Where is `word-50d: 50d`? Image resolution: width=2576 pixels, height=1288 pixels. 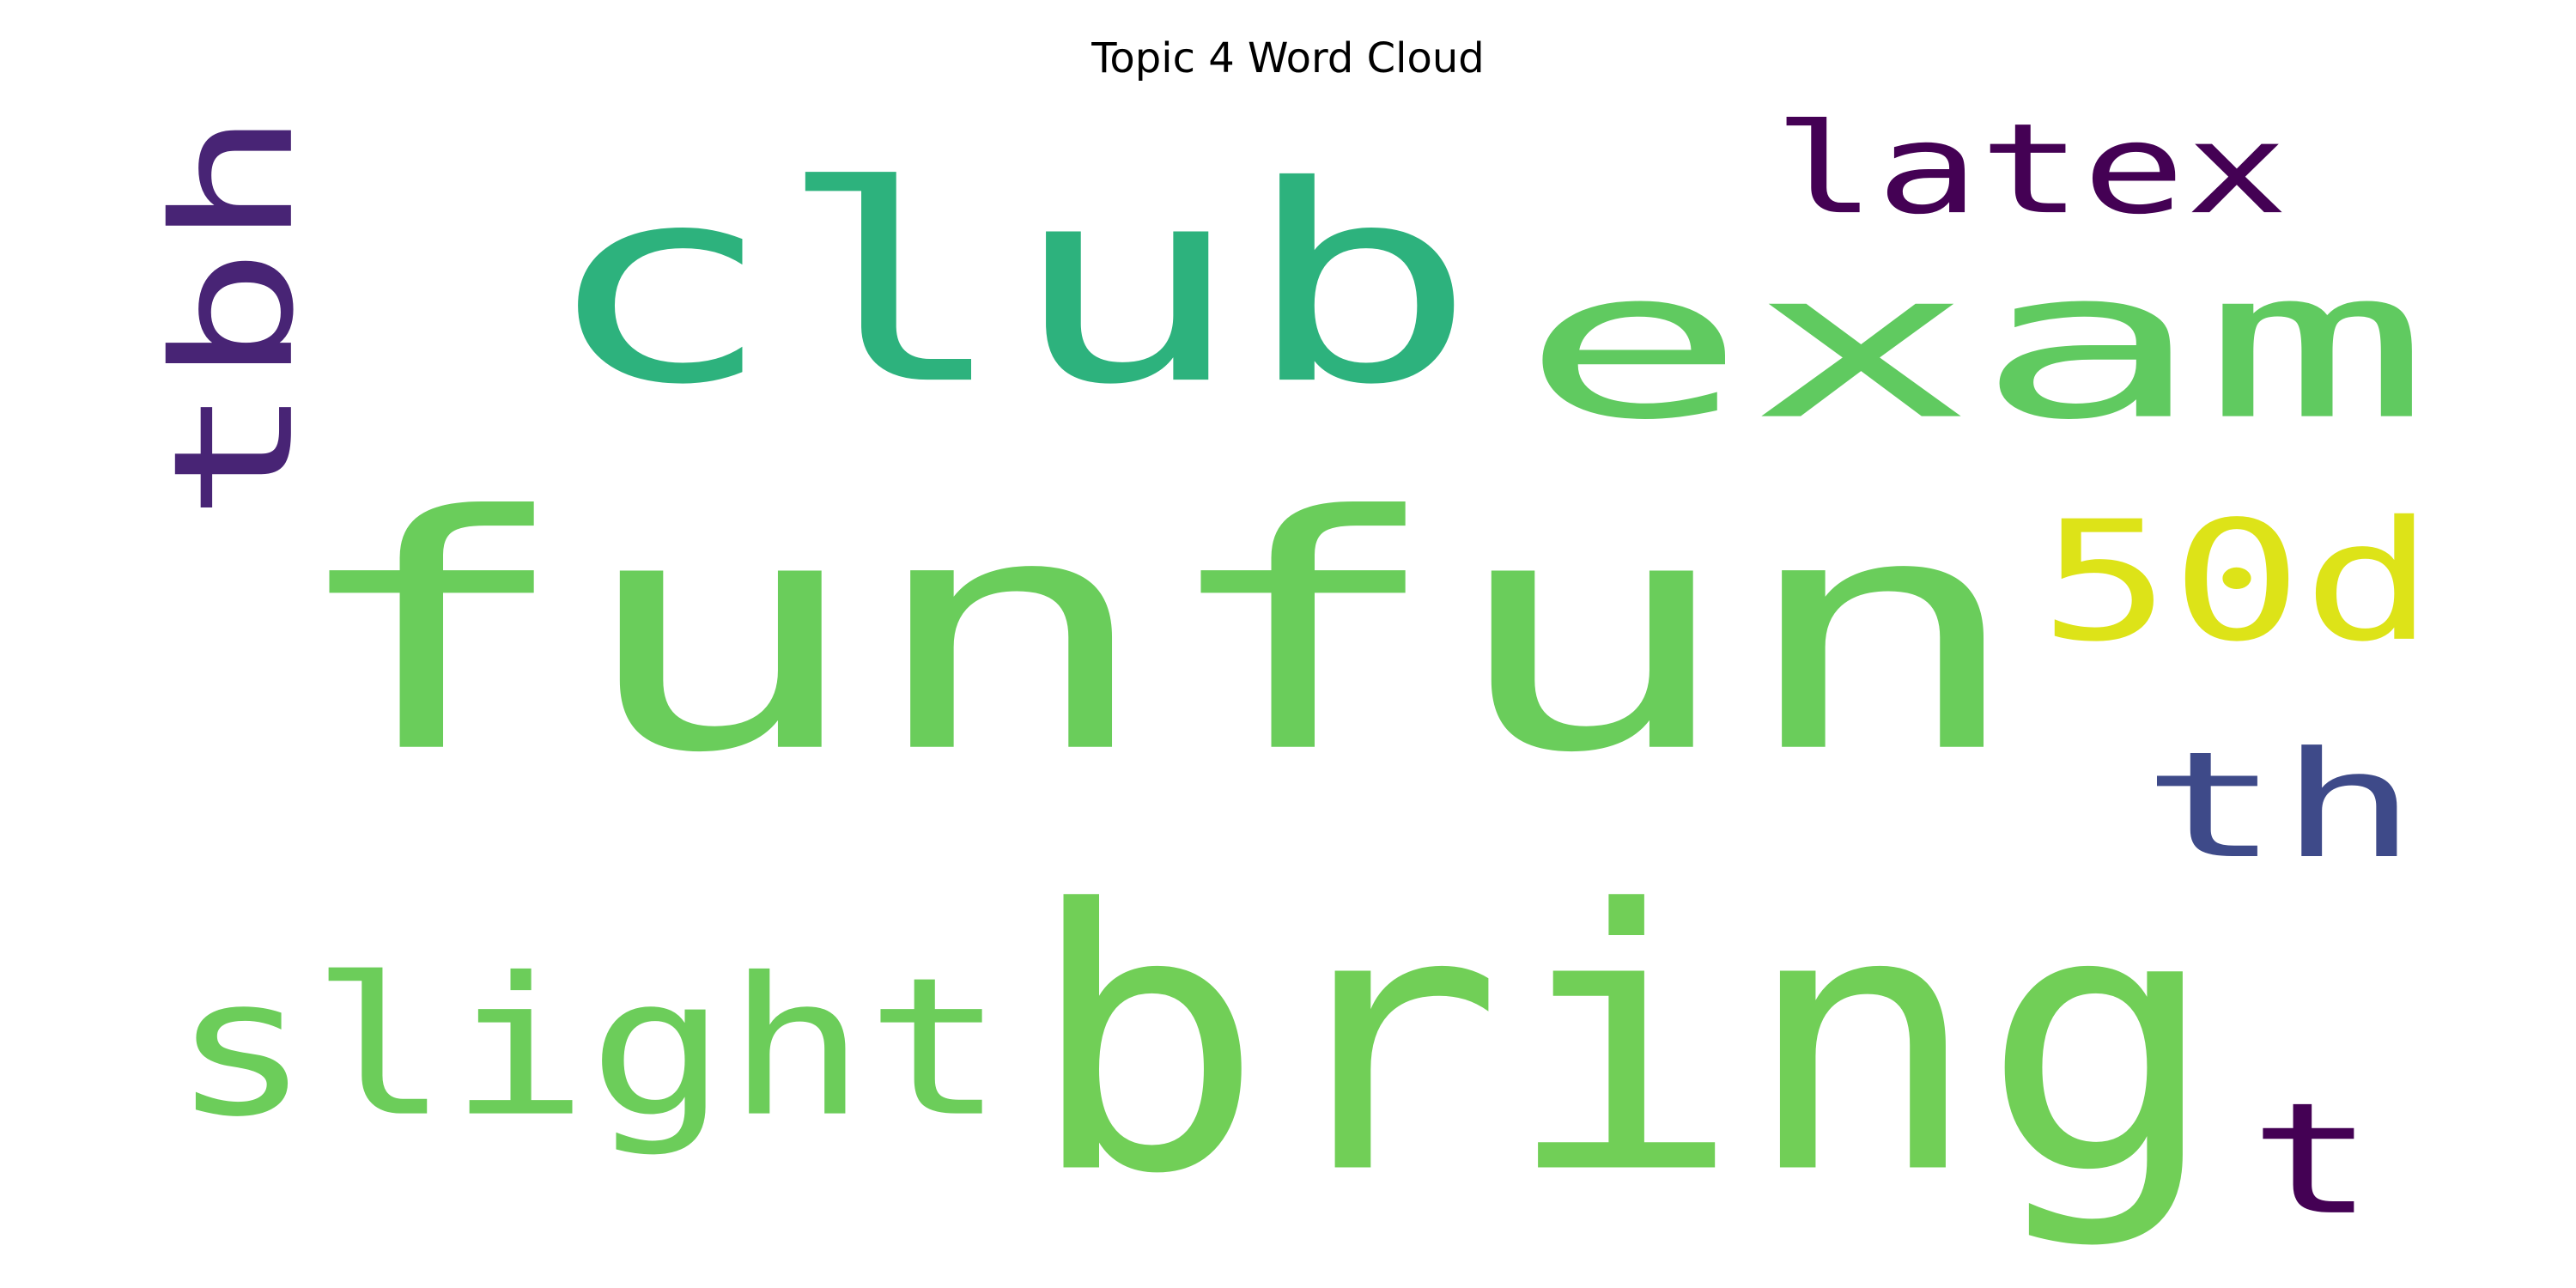
word-50d: 50d is located at coordinates (2236, 583).